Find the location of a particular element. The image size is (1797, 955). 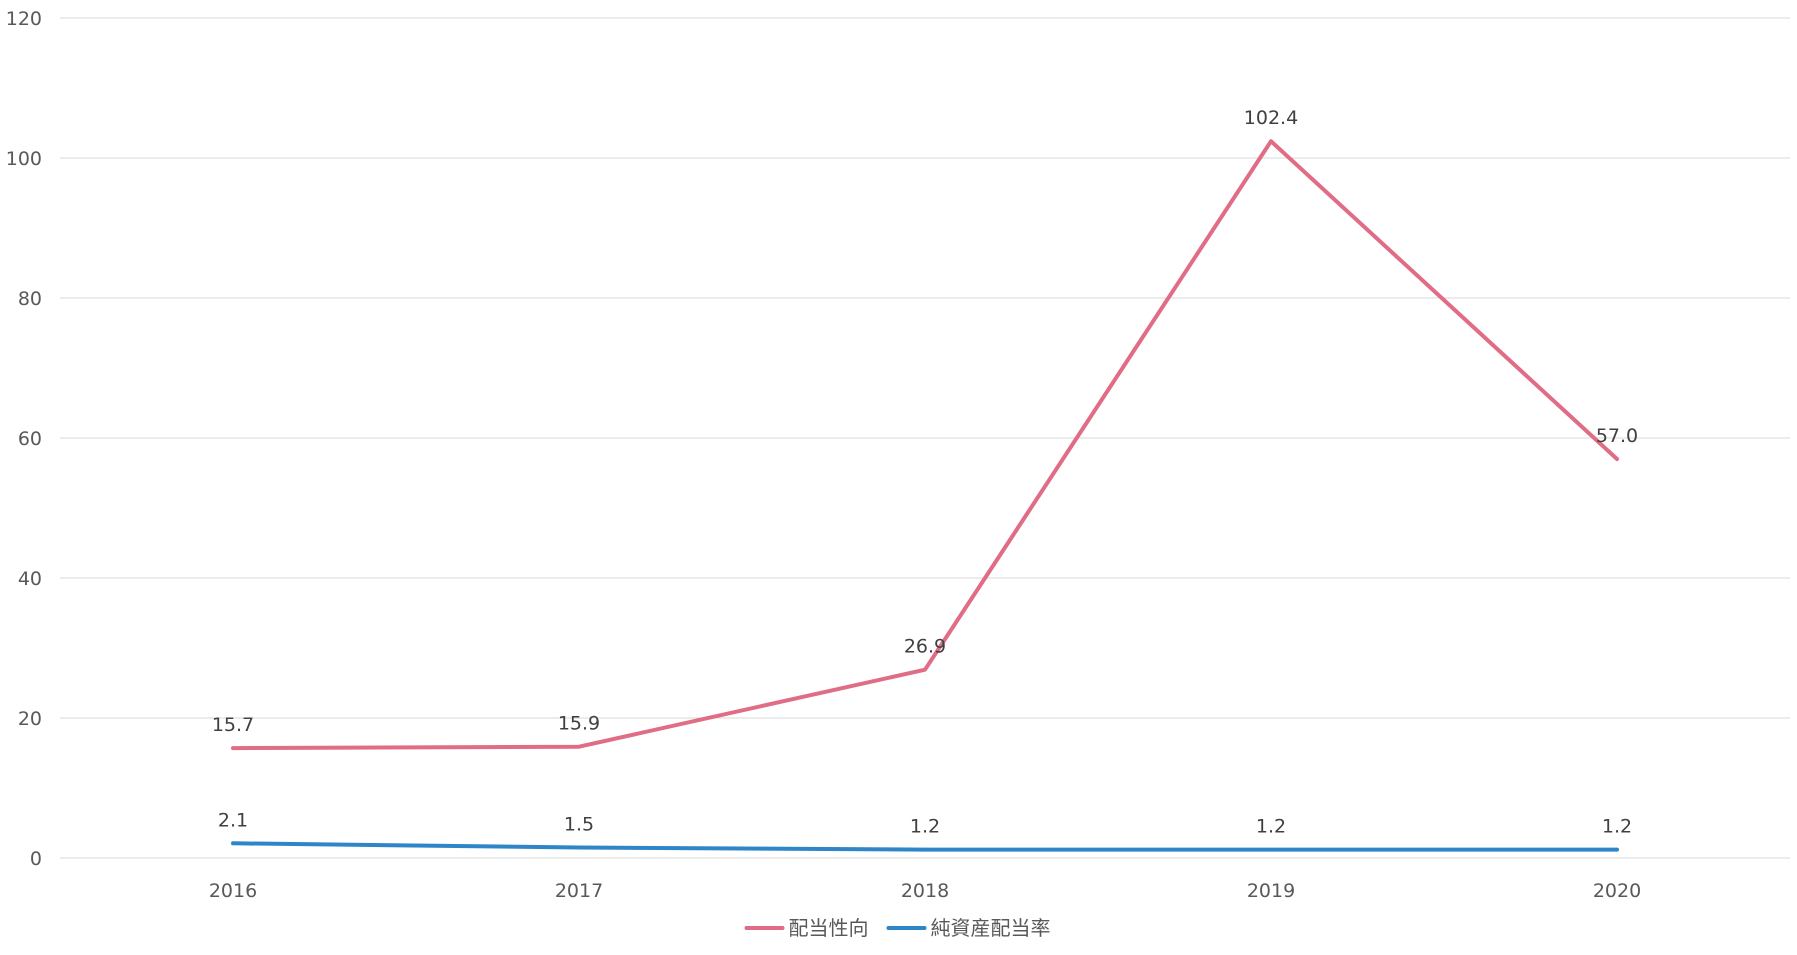

x-tick-label: 2019 is located at coordinates (1271, 891).